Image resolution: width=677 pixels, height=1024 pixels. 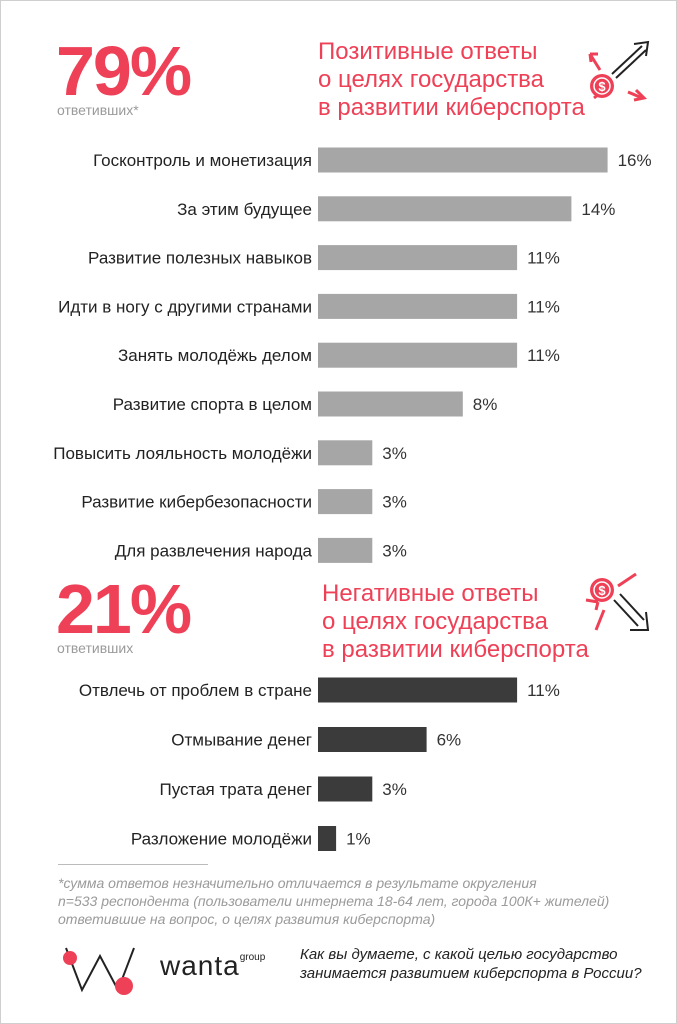 What do you see at coordinates (635, 160) in the screenshot?
I see `positive-value-label: 16%` at bounding box center [635, 160].